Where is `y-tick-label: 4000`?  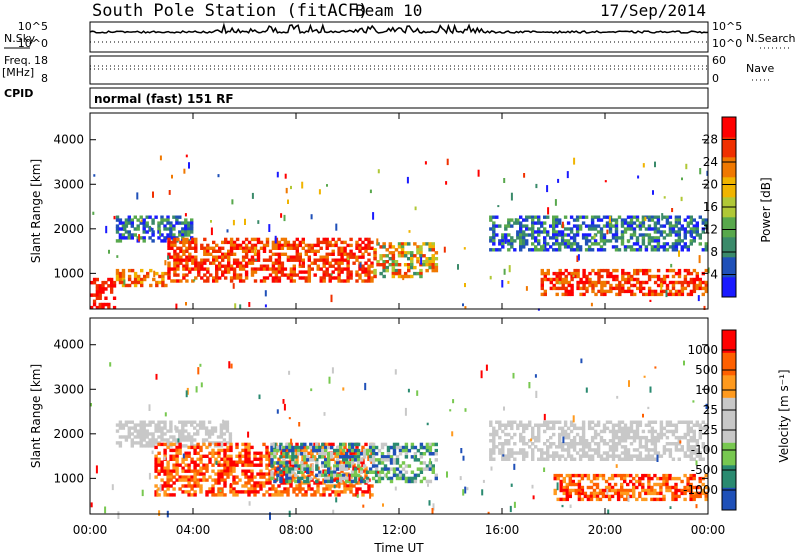 y-tick-label: 4000 is located at coordinates (68, 140).